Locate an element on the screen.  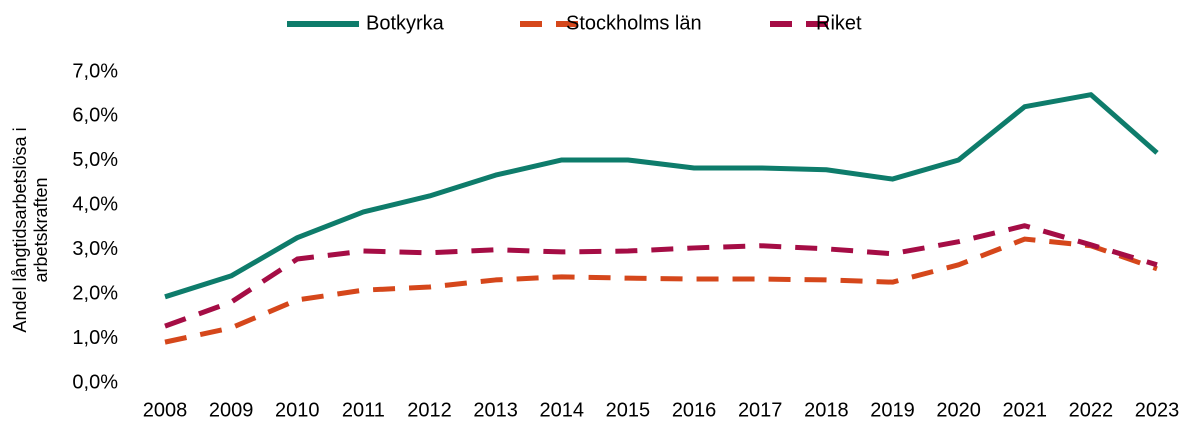
x-tick-label: 2017 is located at coordinates (760, 410).